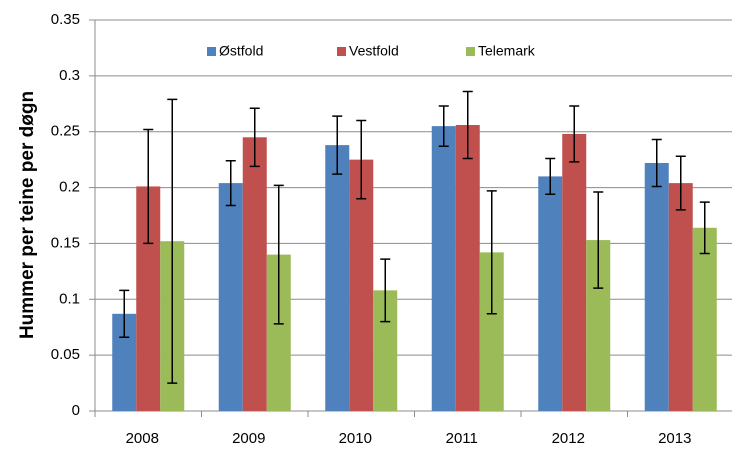 This screenshot has height=451, width=732. What do you see at coordinates (568, 438) in the screenshot?
I see `x-tick-label: 2012` at bounding box center [568, 438].